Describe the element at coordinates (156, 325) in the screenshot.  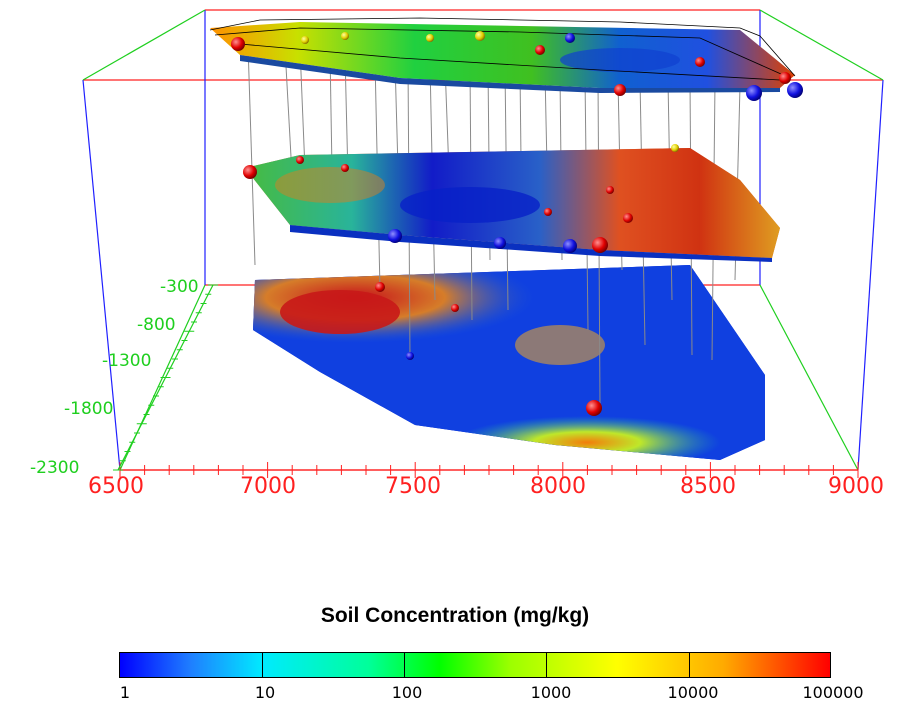
I see `z-tick-label: -800` at that location.